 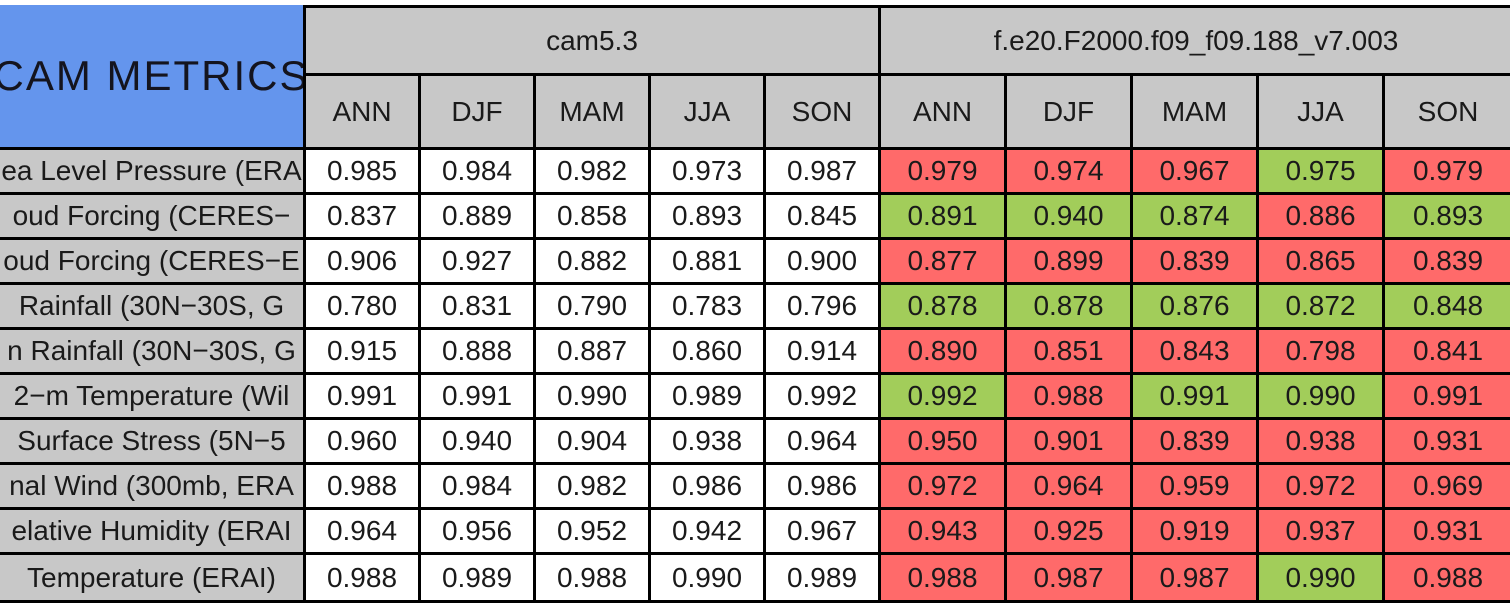 I want to click on test-value-cell: 0.872, so click(x=1322, y=307).